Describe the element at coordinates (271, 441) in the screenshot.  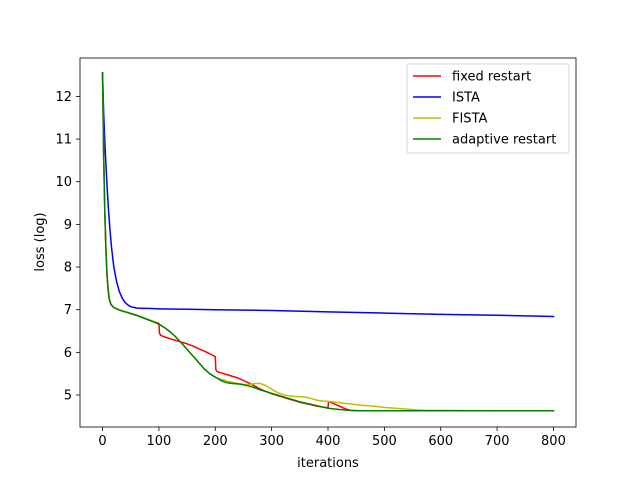
I see `x-tick-label: 300` at that location.